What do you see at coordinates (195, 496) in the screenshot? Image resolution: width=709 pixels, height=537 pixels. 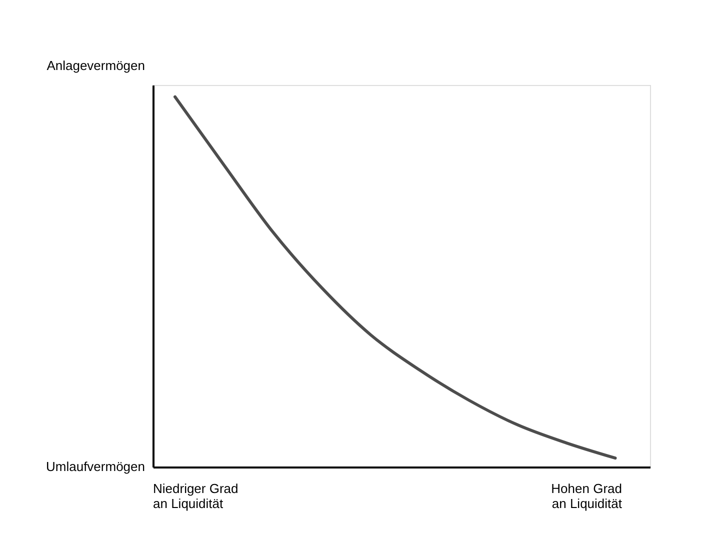 I see `text: Niedriger Grad an Liquidität` at bounding box center [195, 496].